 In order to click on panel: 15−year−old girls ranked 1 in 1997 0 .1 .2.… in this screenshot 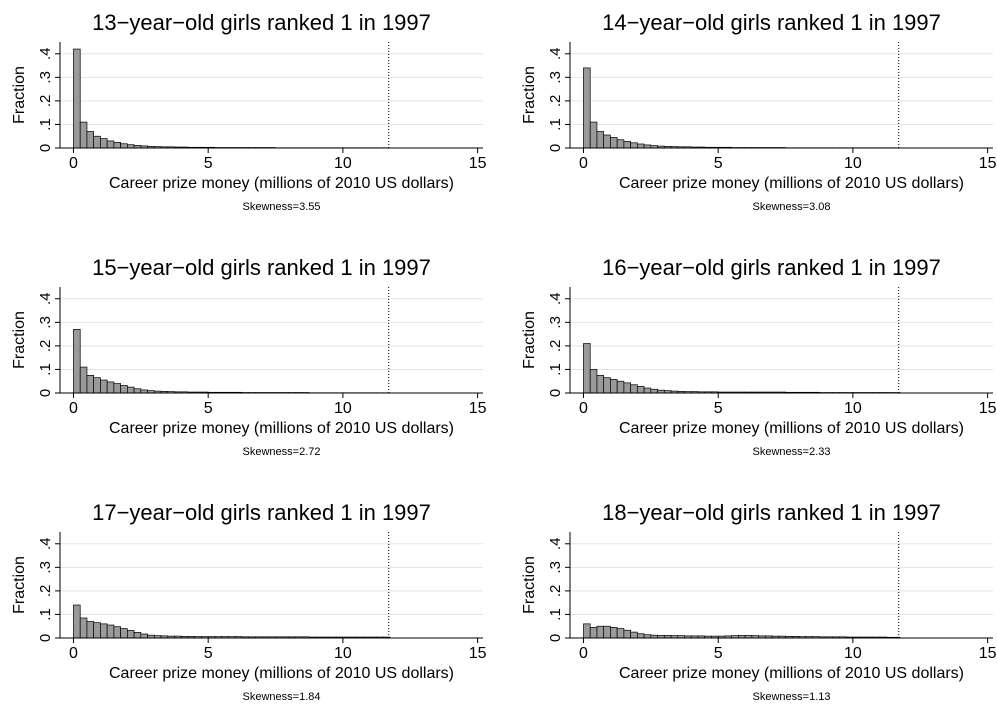, I will do `click(249, 356)`.